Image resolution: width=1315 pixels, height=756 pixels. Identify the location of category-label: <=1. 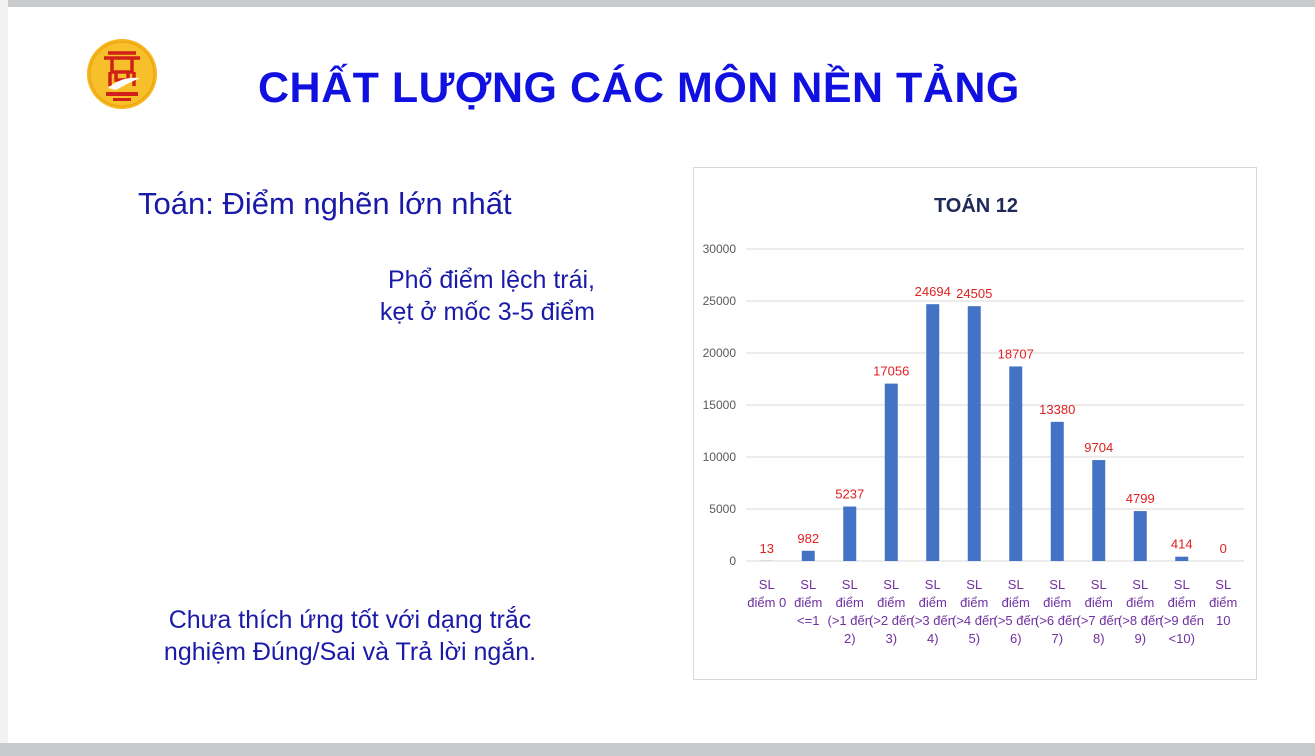
(808, 620).